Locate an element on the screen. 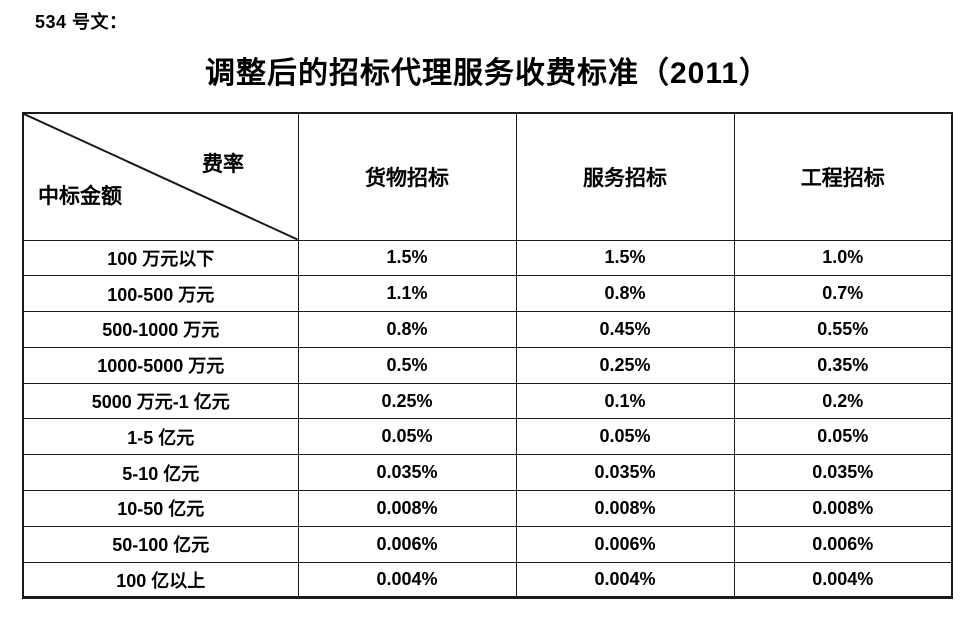 The width and height of the screenshot is (979, 629). fee-rate-cell: 1.1% is located at coordinates (407, 294).